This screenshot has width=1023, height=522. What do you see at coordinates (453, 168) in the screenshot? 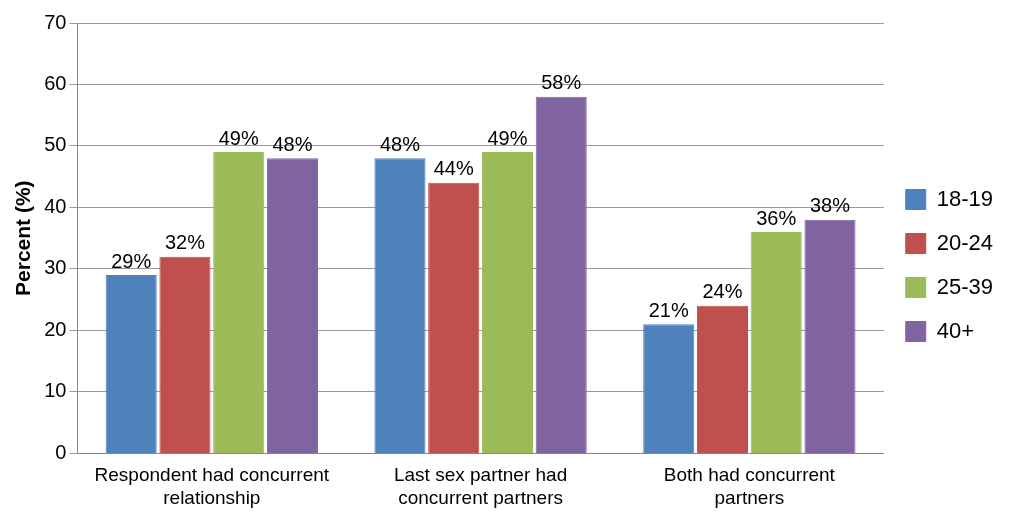
I see `data-label: 44%` at bounding box center [453, 168].